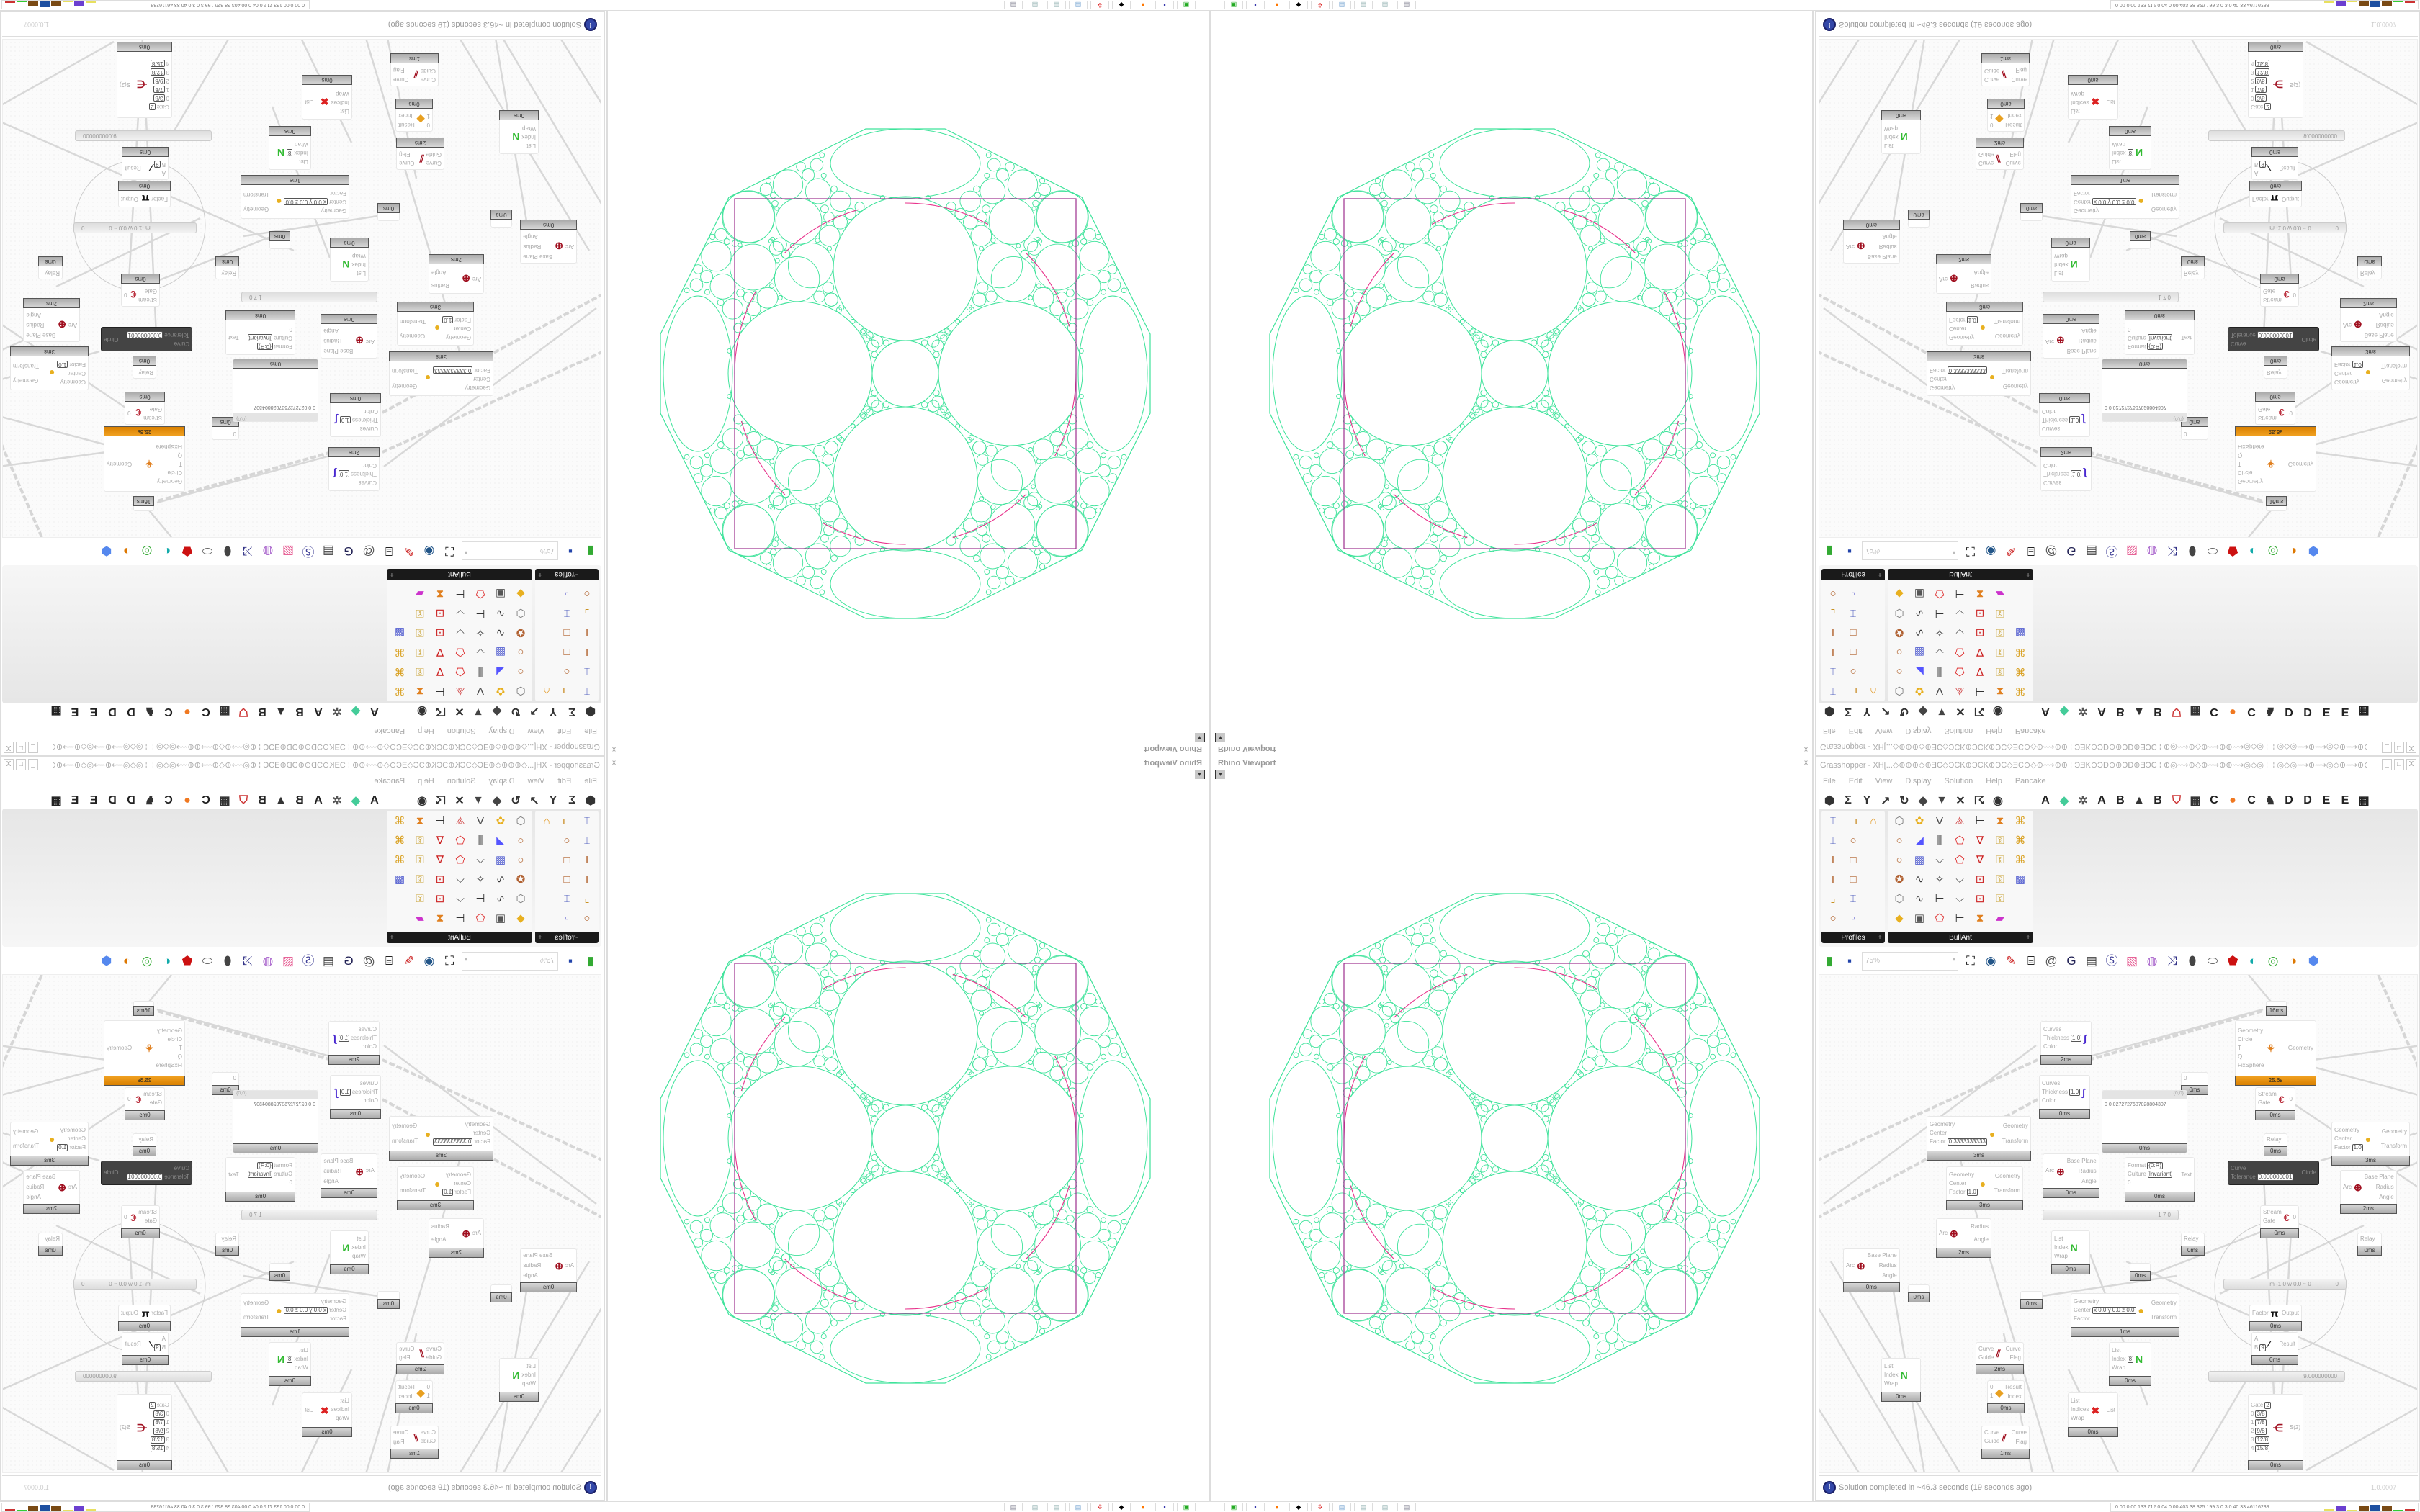 The width and height of the screenshot is (2420, 1512). I want to click on input-param: Indices, so click(2080, 102).